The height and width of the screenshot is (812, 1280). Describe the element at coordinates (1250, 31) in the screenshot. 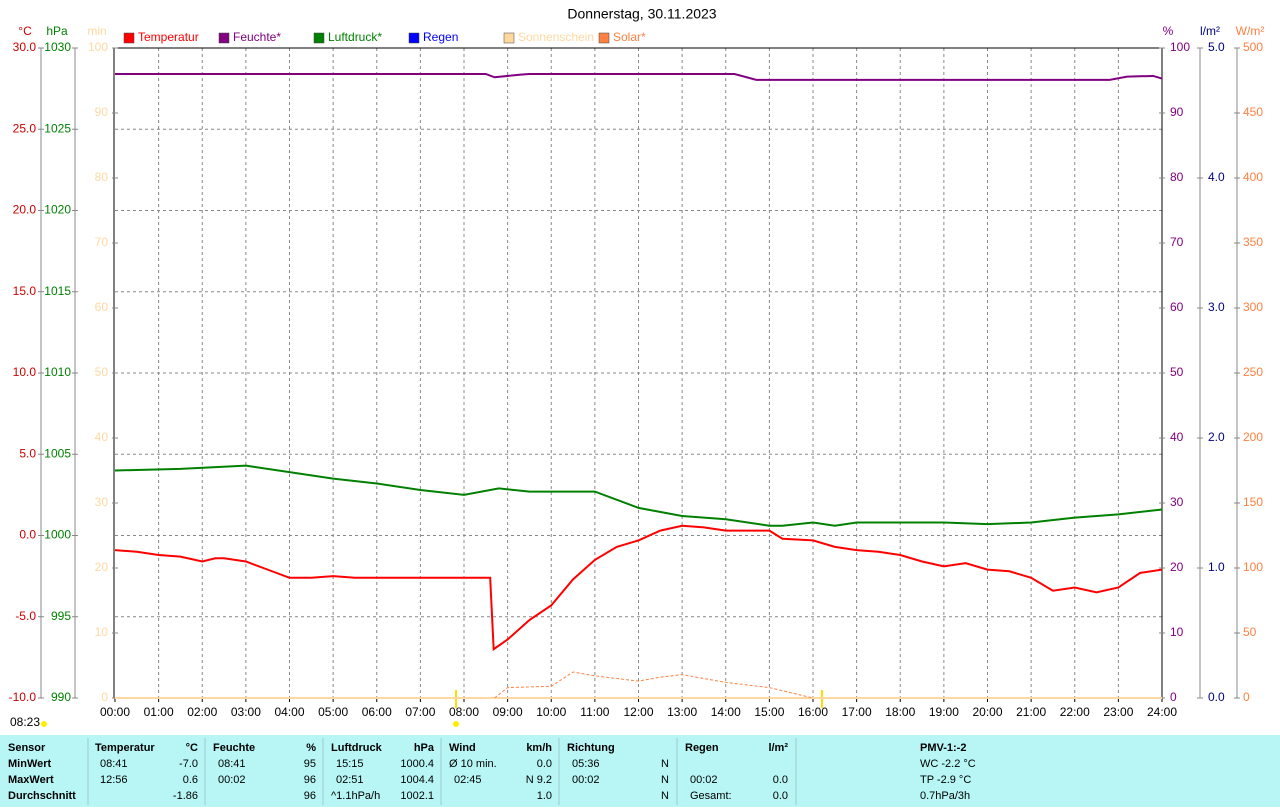

I see `axis-unit: W/m²` at that location.